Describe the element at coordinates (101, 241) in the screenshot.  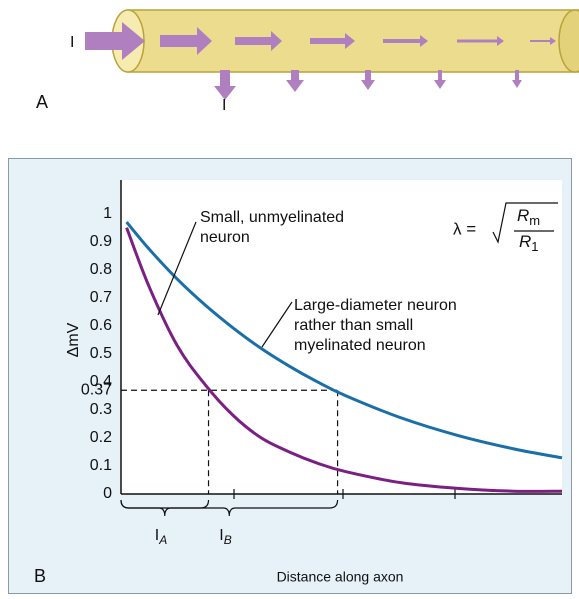
I see `y-tick-label: 0.9` at that location.